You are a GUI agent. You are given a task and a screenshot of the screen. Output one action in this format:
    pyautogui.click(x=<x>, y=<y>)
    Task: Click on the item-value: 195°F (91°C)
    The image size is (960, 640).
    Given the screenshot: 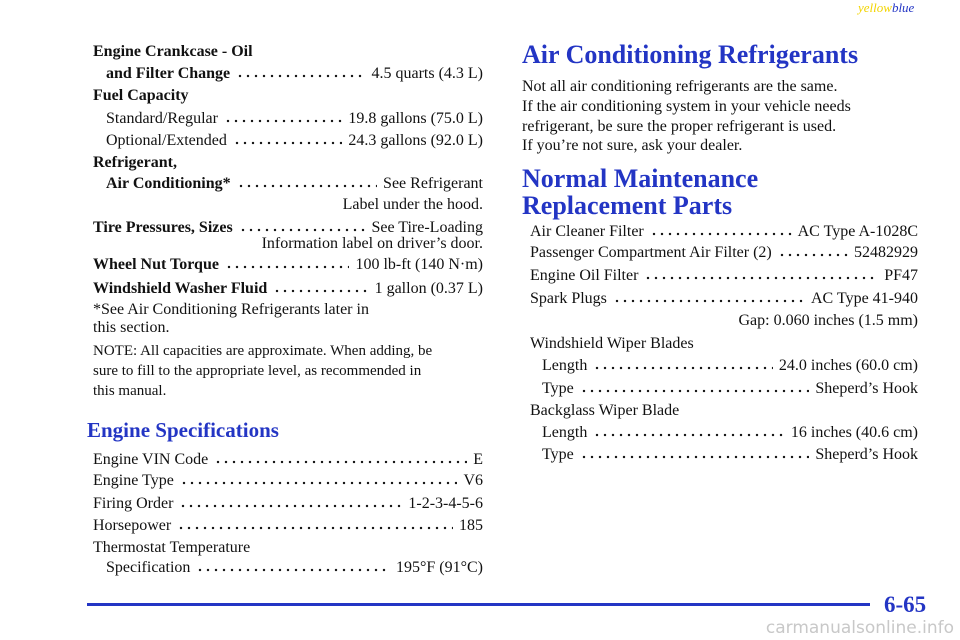 What is the action you would take?
    pyautogui.click(x=439, y=567)
    